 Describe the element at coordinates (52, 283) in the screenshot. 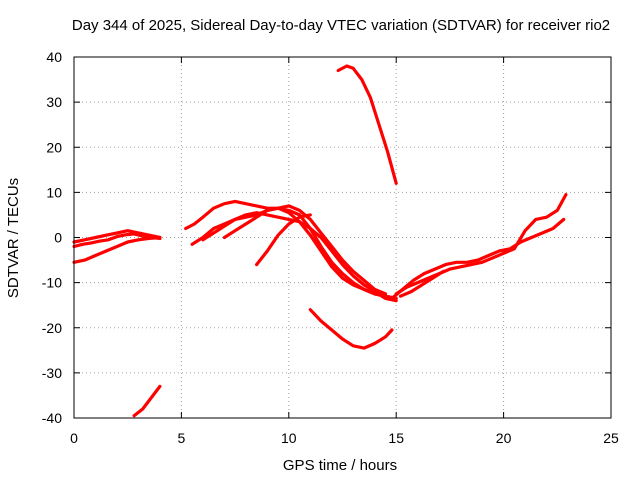

I see `y-tick-label: -10` at that location.